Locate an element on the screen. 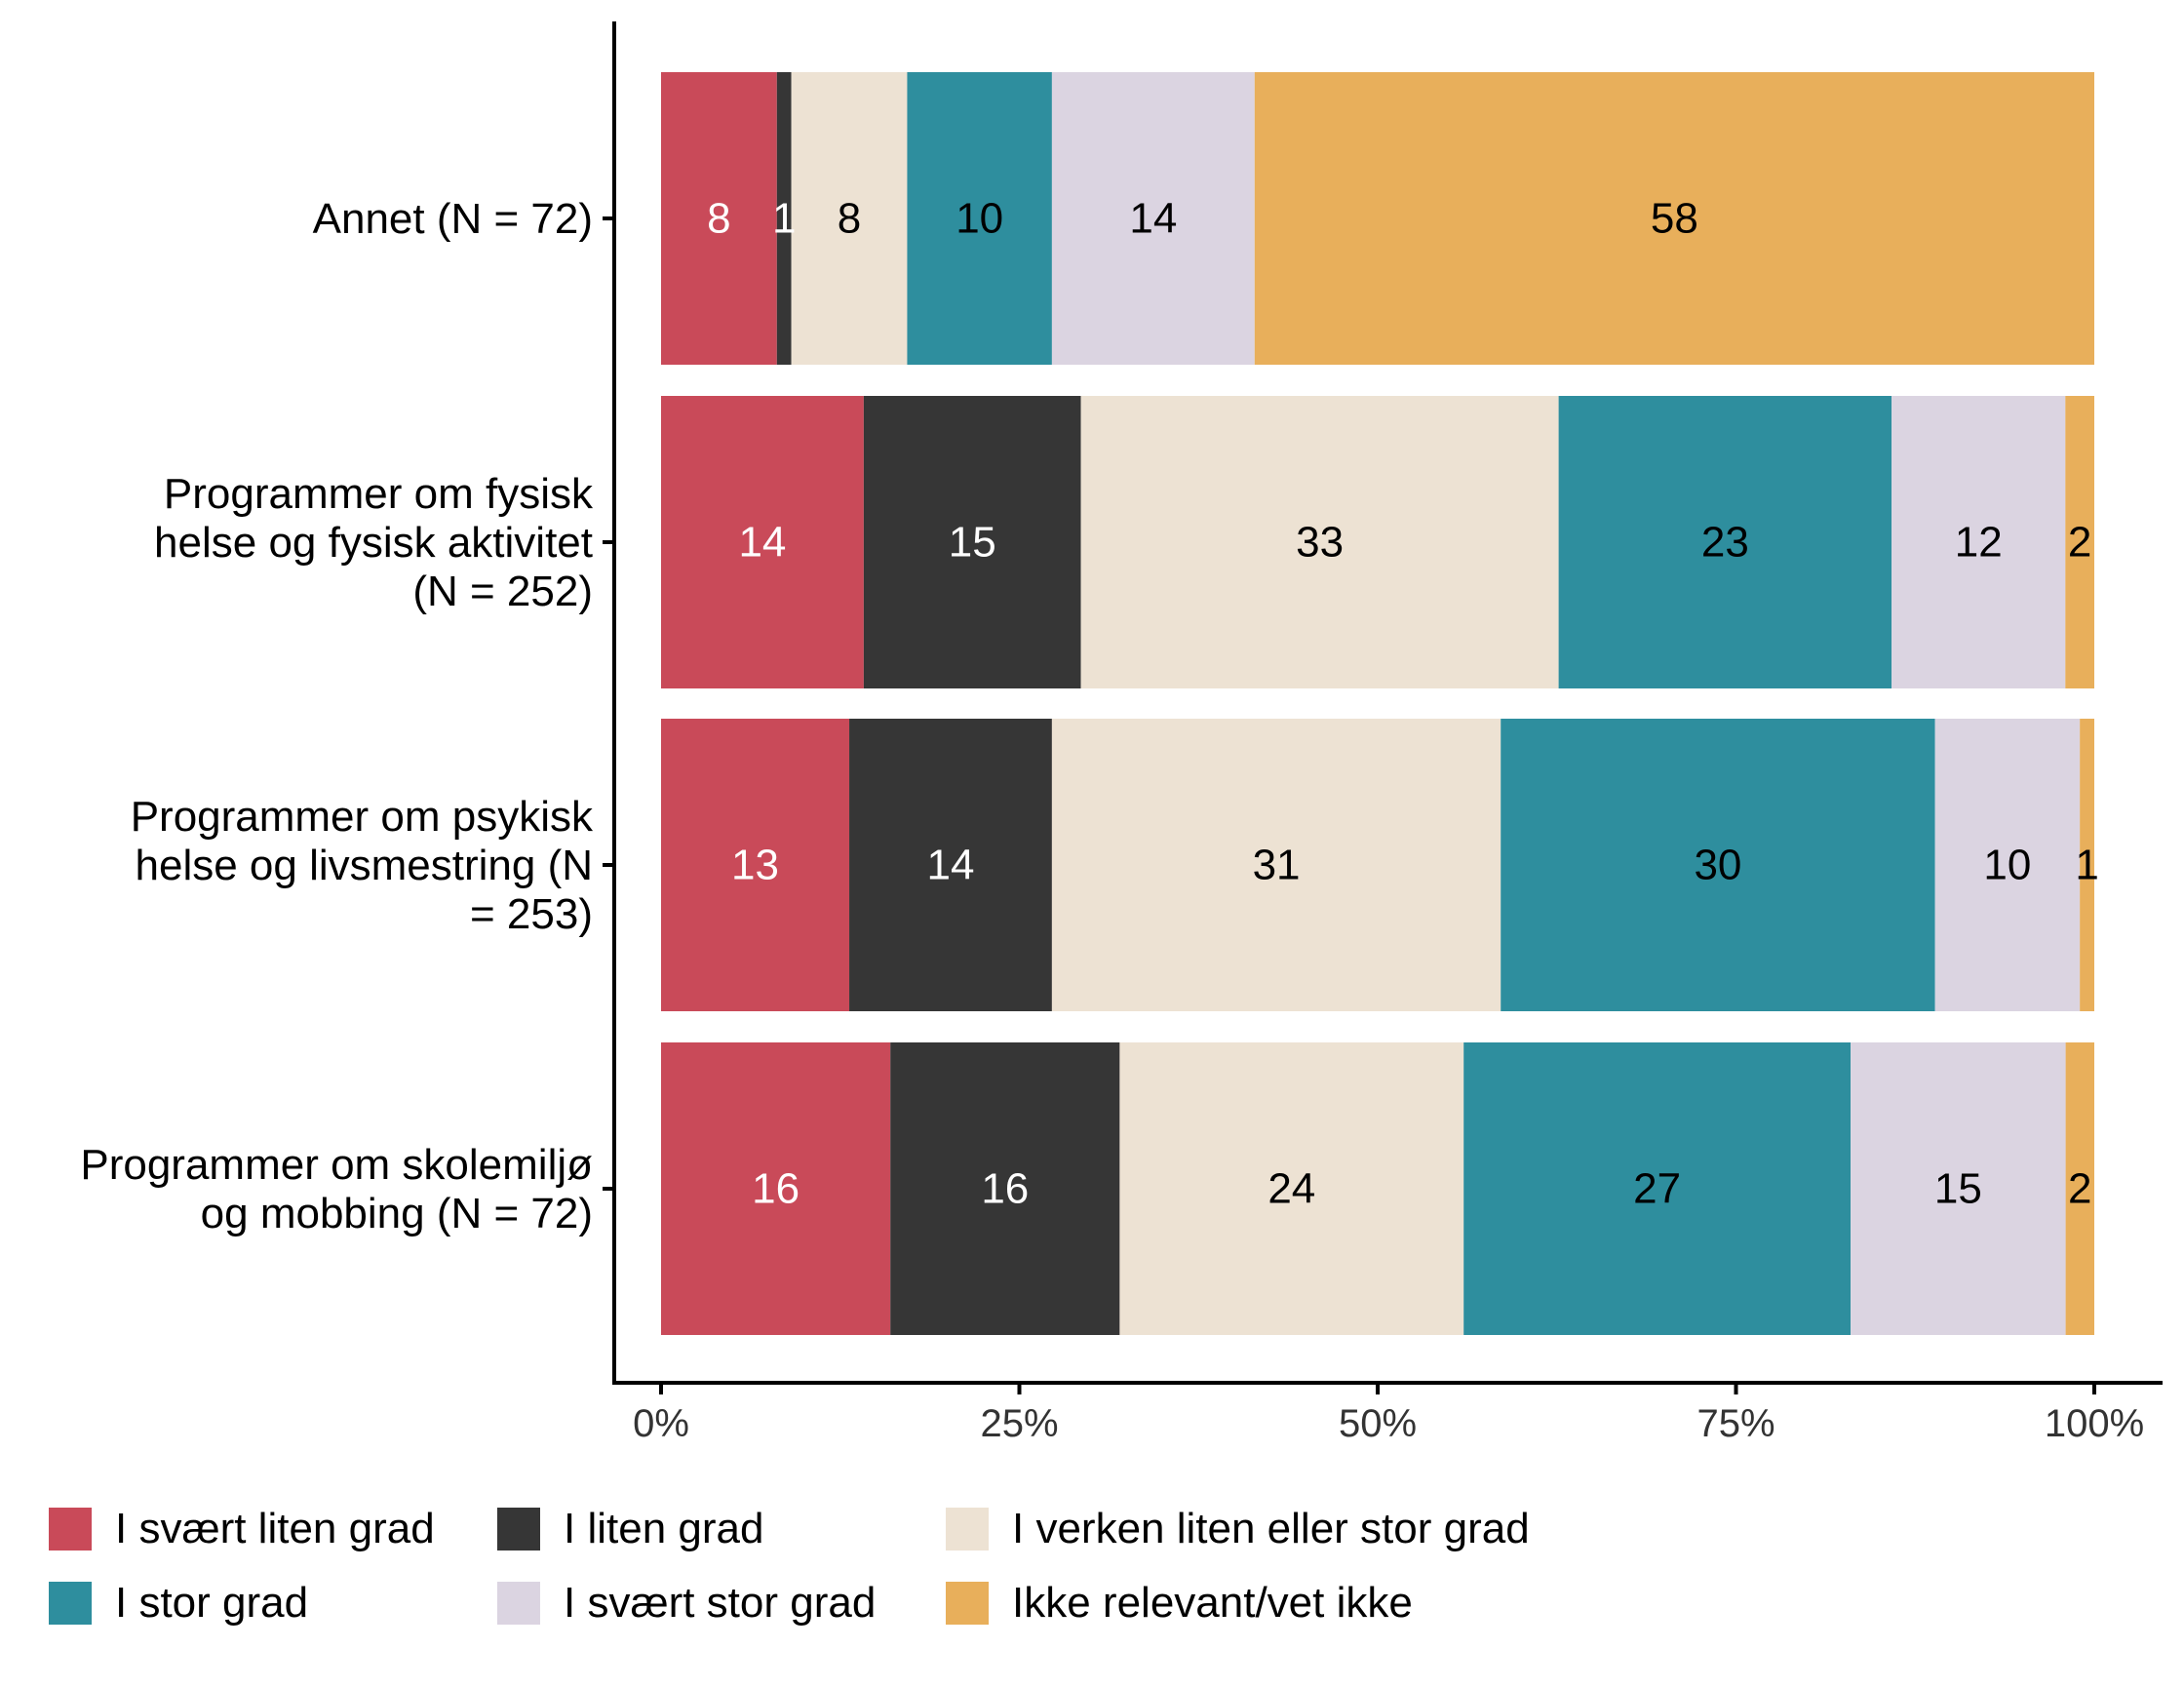 The height and width of the screenshot is (1688, 2184). segment-value-label: 12 is located at coordinates (1979, 543).